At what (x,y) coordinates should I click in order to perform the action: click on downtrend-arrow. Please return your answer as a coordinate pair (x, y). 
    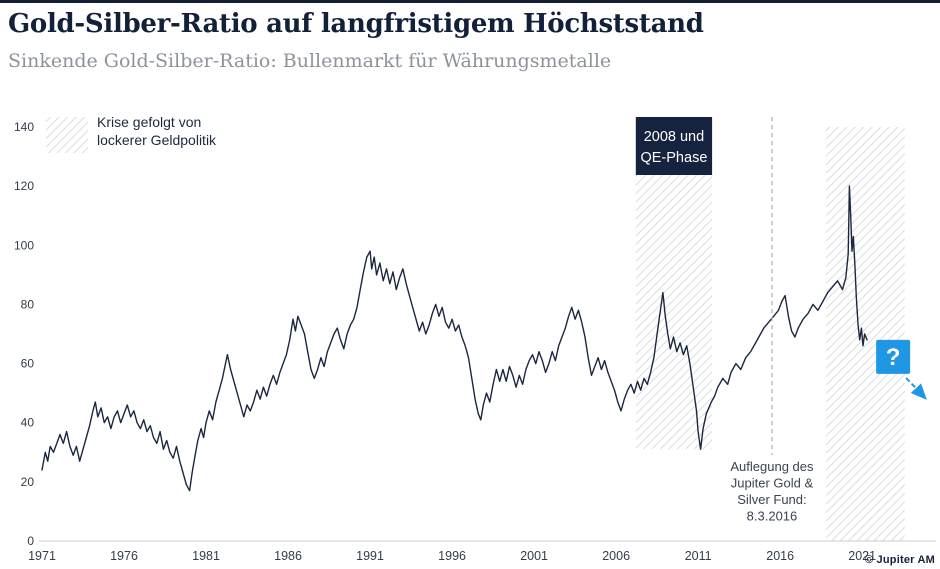
    Looking at the image, I should click on (916, 388).